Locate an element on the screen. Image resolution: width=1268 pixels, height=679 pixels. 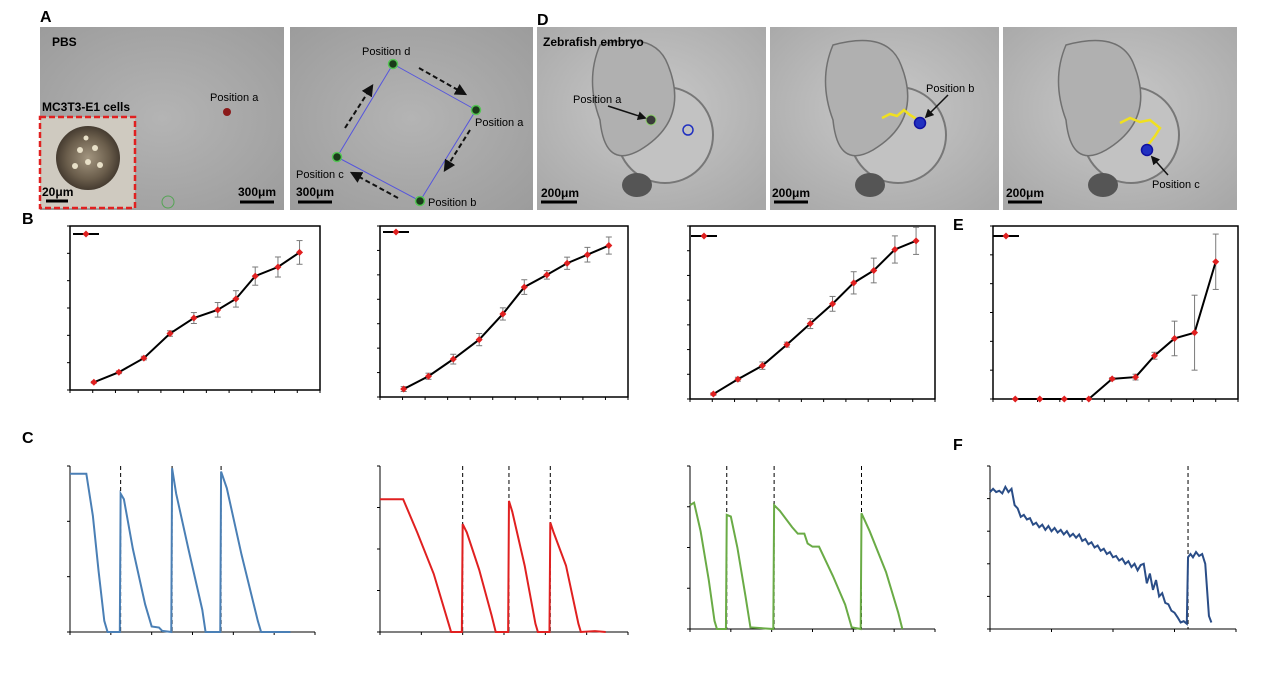
photo-d3-scale-text: 200μm is located at coordinates (1025, 193).